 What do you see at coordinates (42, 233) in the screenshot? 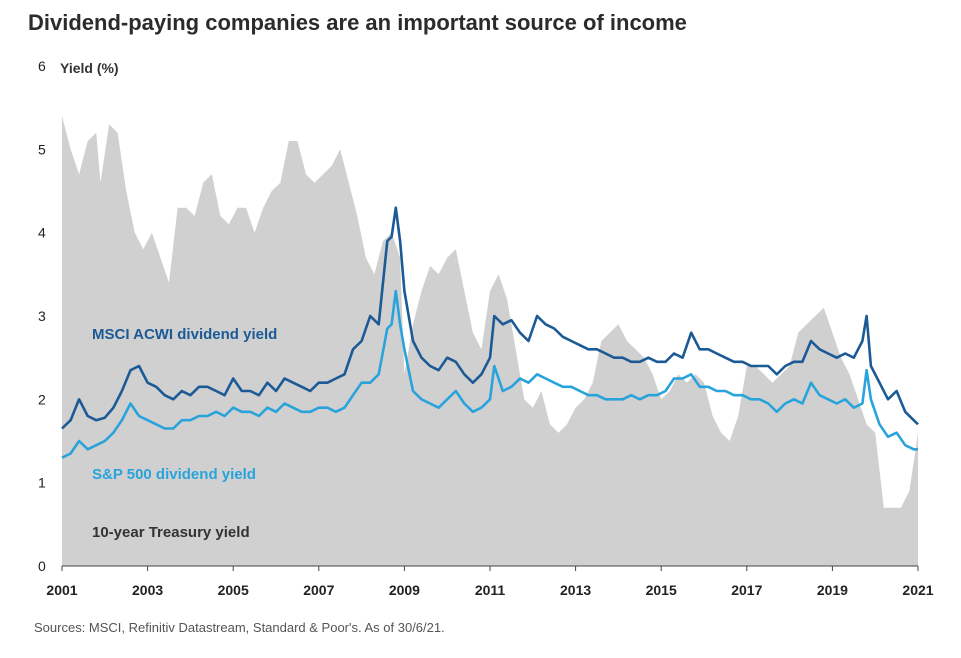
I see `y-tick-label: 4` at bounding box center [42, 233].